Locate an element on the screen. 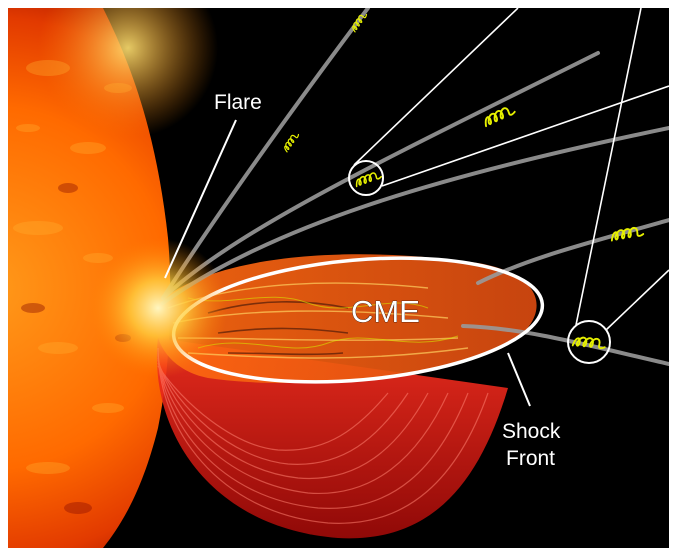 The image size is (677, 554). sun-texture is located at coordinates (72, 267).